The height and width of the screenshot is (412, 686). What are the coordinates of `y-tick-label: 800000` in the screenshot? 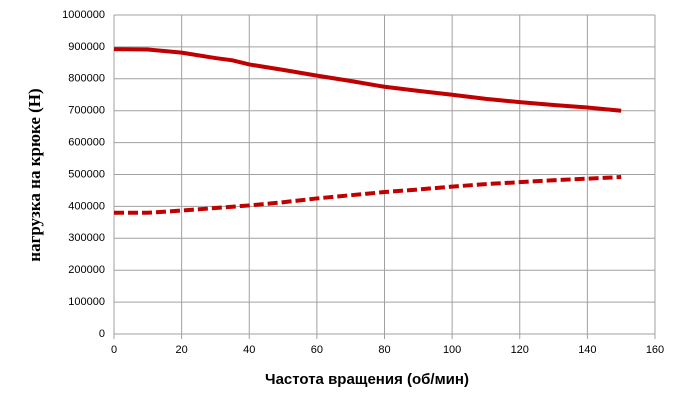 It's located at (86, 79).